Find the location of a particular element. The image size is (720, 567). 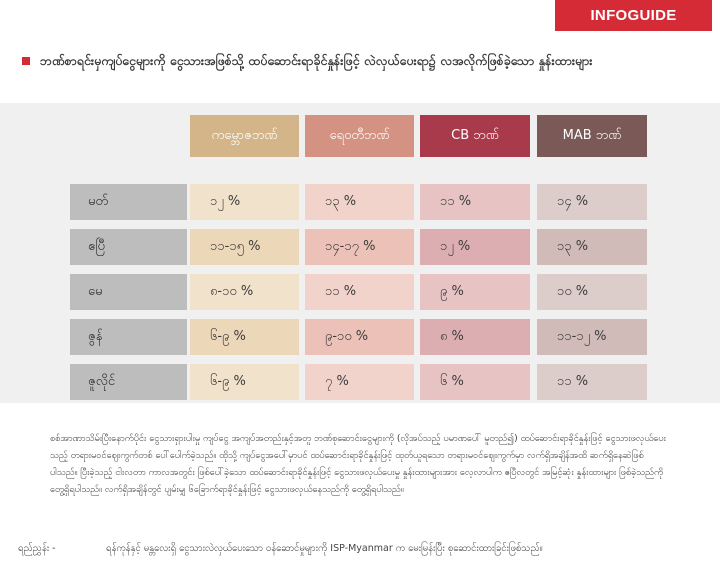

row-label-july: ဇူလိုင် is located at coordinates (128, 382).